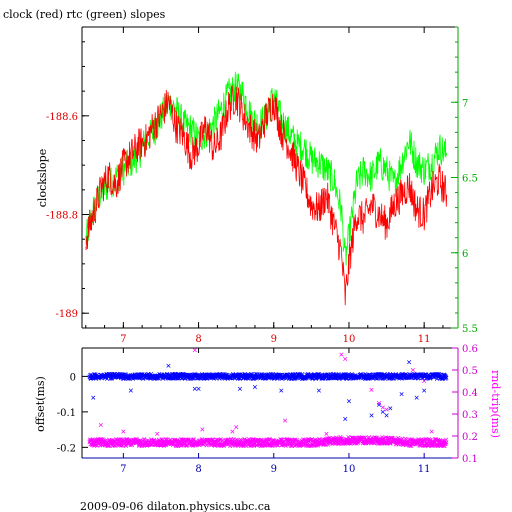 The width and height of the screenshot is (512, 512). I want to click on bottom-y-label: offset(ms), so click(40, 404).